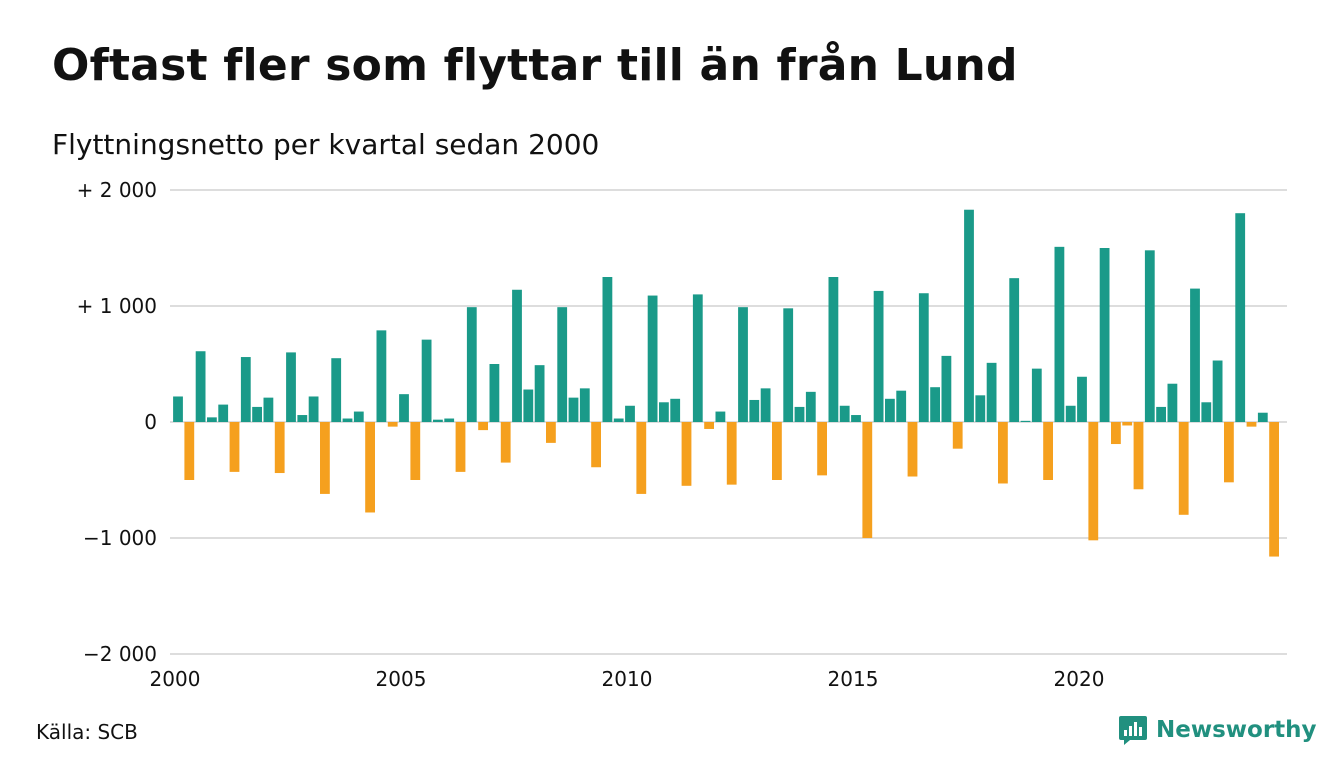 Image resolution: width=1340 pixels, height=780 pixels. What do you see at coordinates (150, 422) in the screenshot?
I see `y-tick-label: 0` at bounding box center [150, 422].